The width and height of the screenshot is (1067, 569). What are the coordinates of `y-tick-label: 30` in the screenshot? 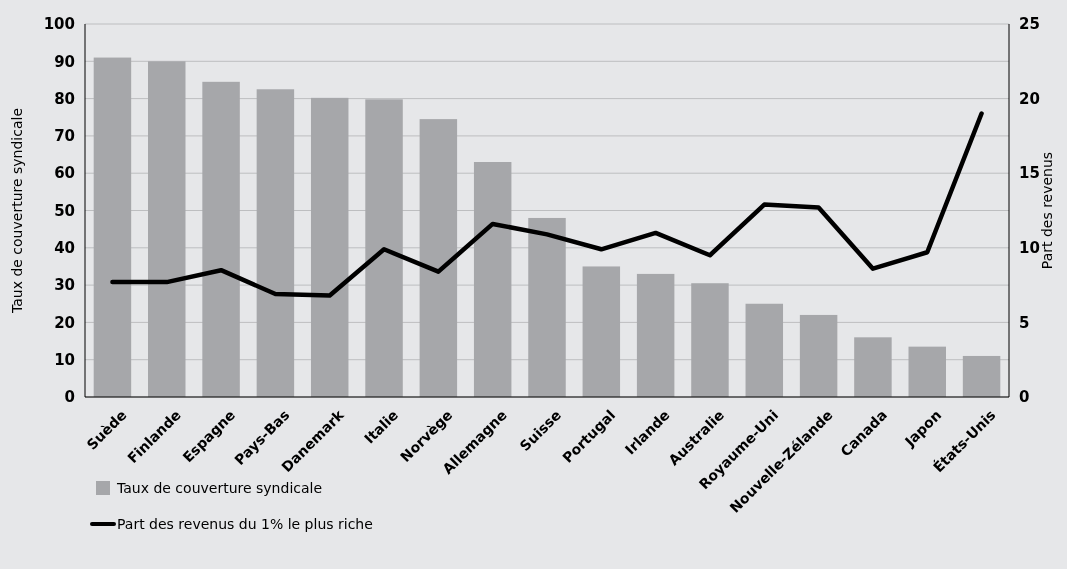 It's located at (64, 285).